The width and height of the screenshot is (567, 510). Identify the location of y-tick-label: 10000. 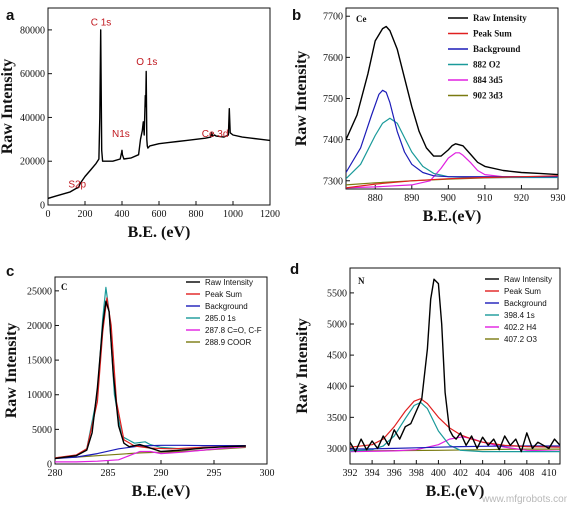
(39, 395).